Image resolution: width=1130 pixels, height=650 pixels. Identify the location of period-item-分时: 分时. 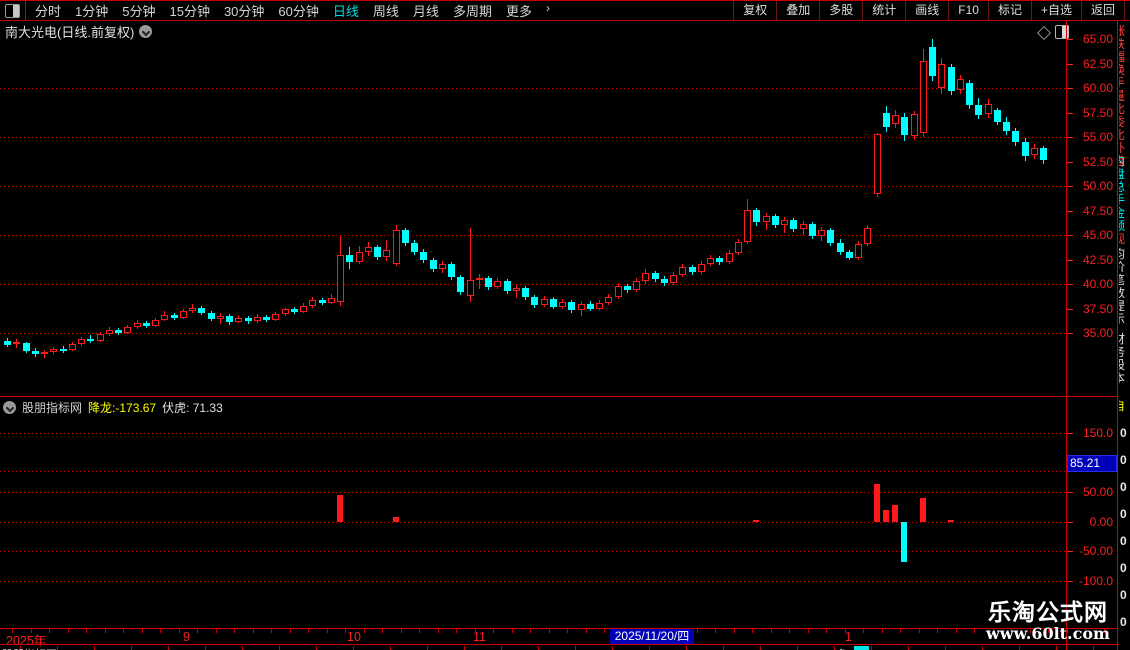
(48, 11).